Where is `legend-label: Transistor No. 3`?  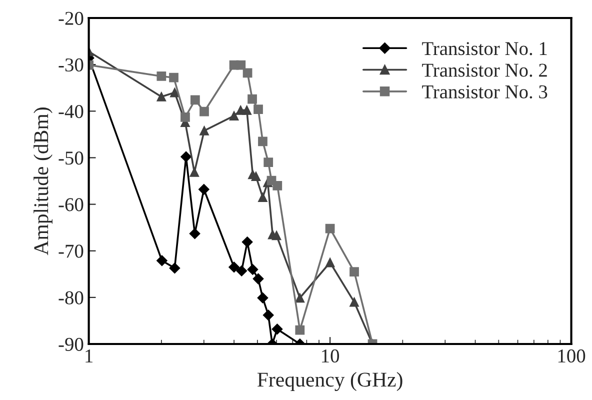 legend-label: Transistor No. 3 is located at coordinates (485, 92).